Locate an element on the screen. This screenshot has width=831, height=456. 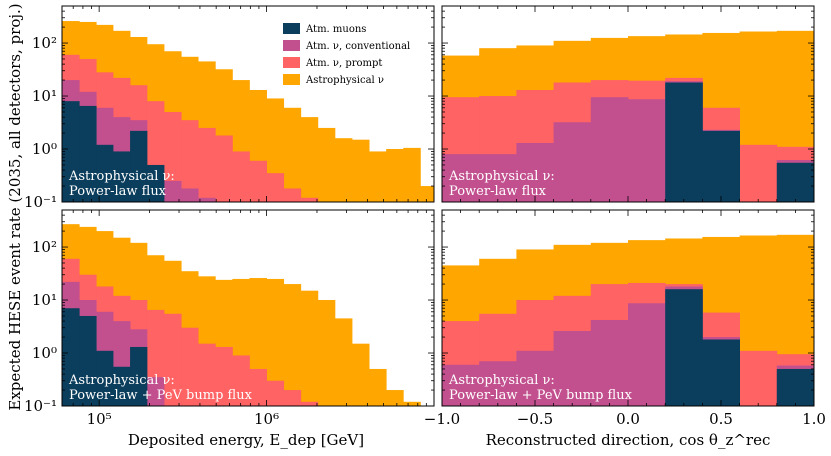
legend-swatch-muons is located at coordinates (291, 28).